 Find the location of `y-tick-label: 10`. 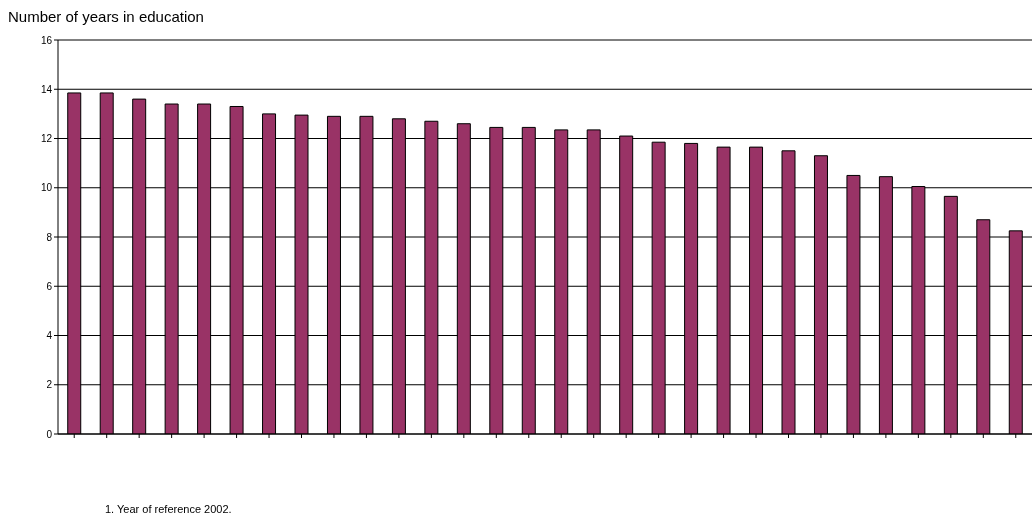

y-tick-label: 10 is located at coordinates (46, 188).